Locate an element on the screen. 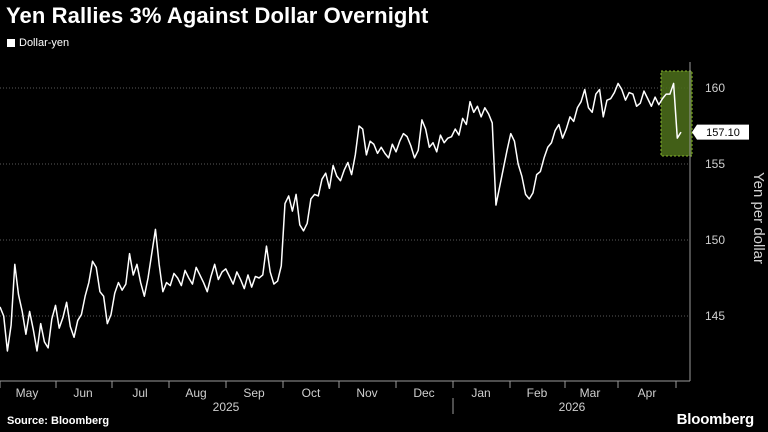 This screenshot has height=432, width=768. highlight-layer is located at coordinates (676, 113).